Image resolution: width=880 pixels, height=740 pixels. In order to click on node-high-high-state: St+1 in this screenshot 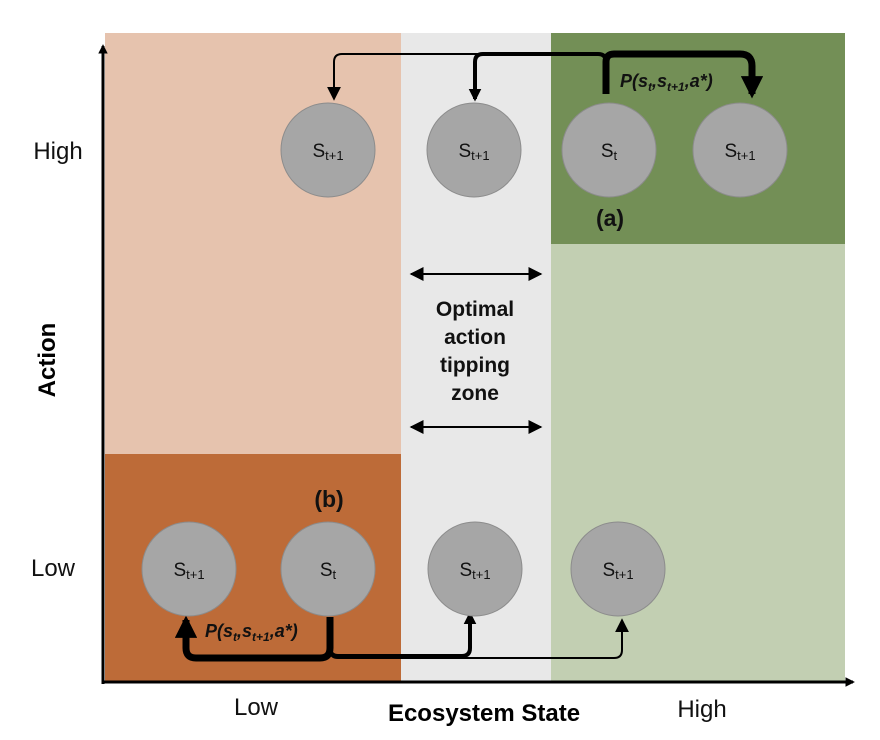, I will do `click(740, 150)`.